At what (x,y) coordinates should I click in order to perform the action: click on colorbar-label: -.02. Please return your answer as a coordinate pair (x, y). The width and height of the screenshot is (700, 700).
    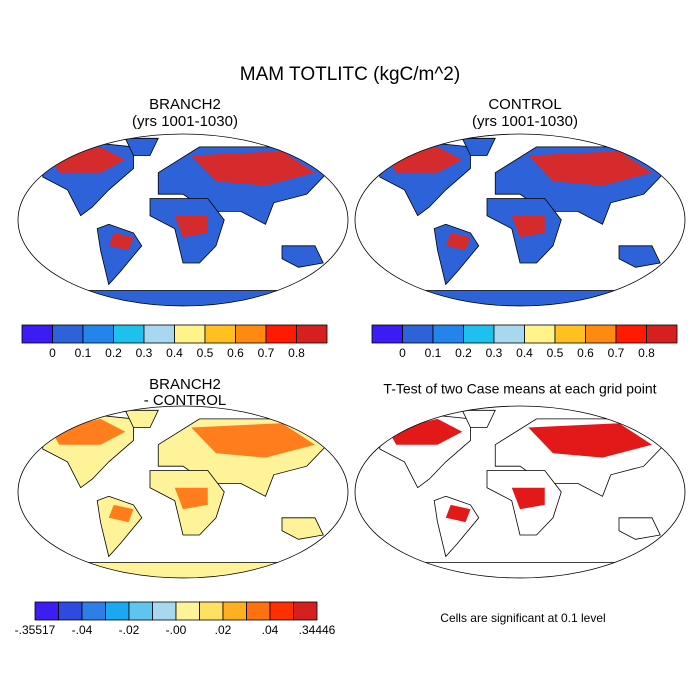
    Looking at the image, I should click on (129, 630).